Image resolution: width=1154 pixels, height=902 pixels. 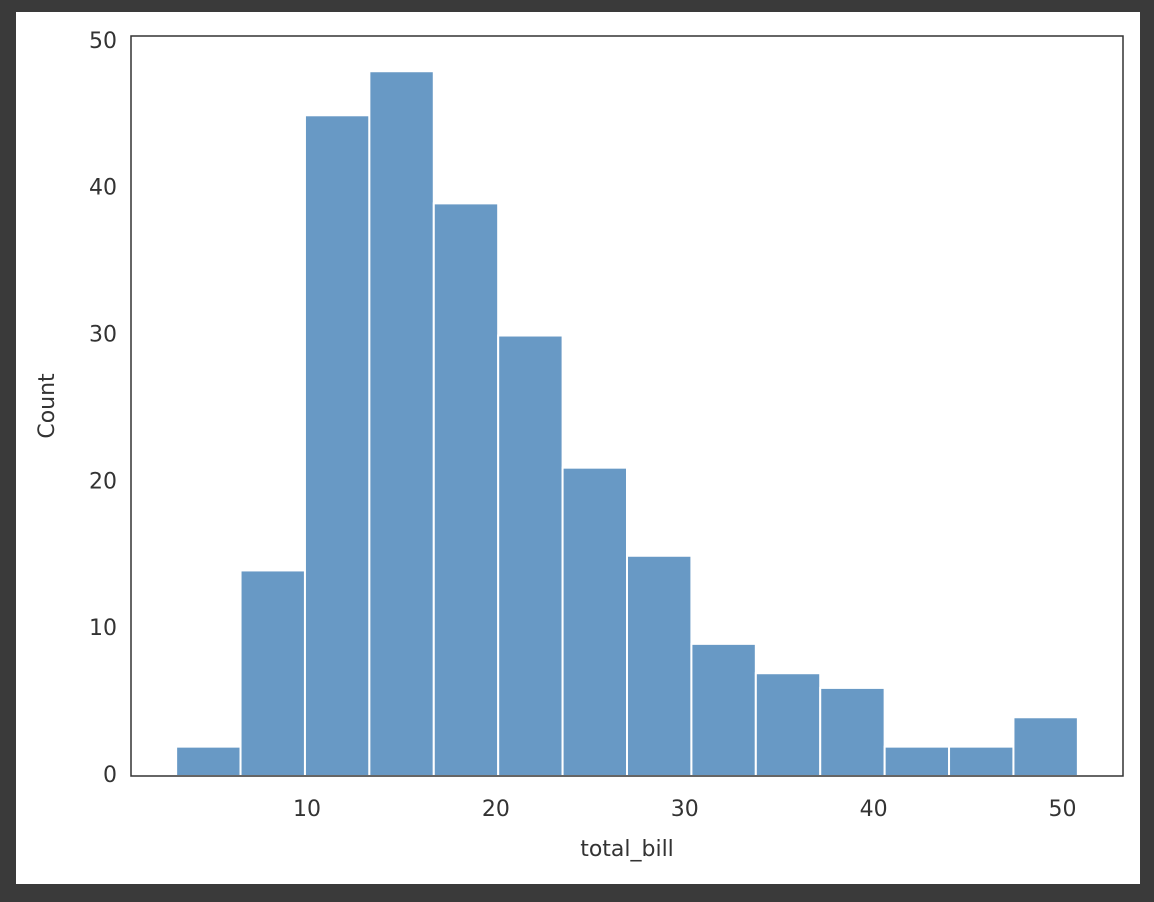 What do you see at coordinates (103, 41) in the screenshot?
I see `y-tick-label: 50` at bounding box center [103, 41].